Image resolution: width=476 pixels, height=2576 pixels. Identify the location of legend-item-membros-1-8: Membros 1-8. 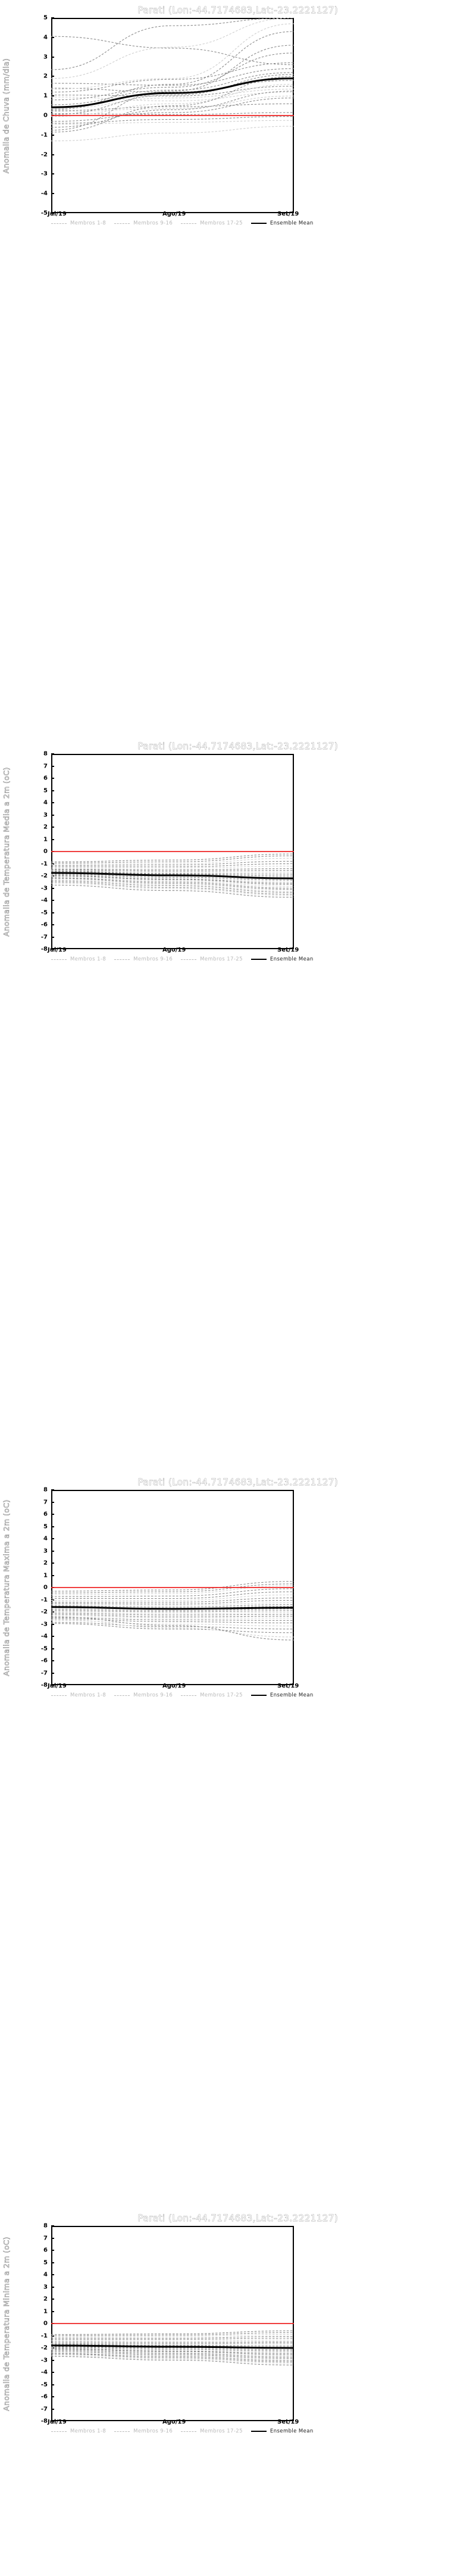
(78, 223).